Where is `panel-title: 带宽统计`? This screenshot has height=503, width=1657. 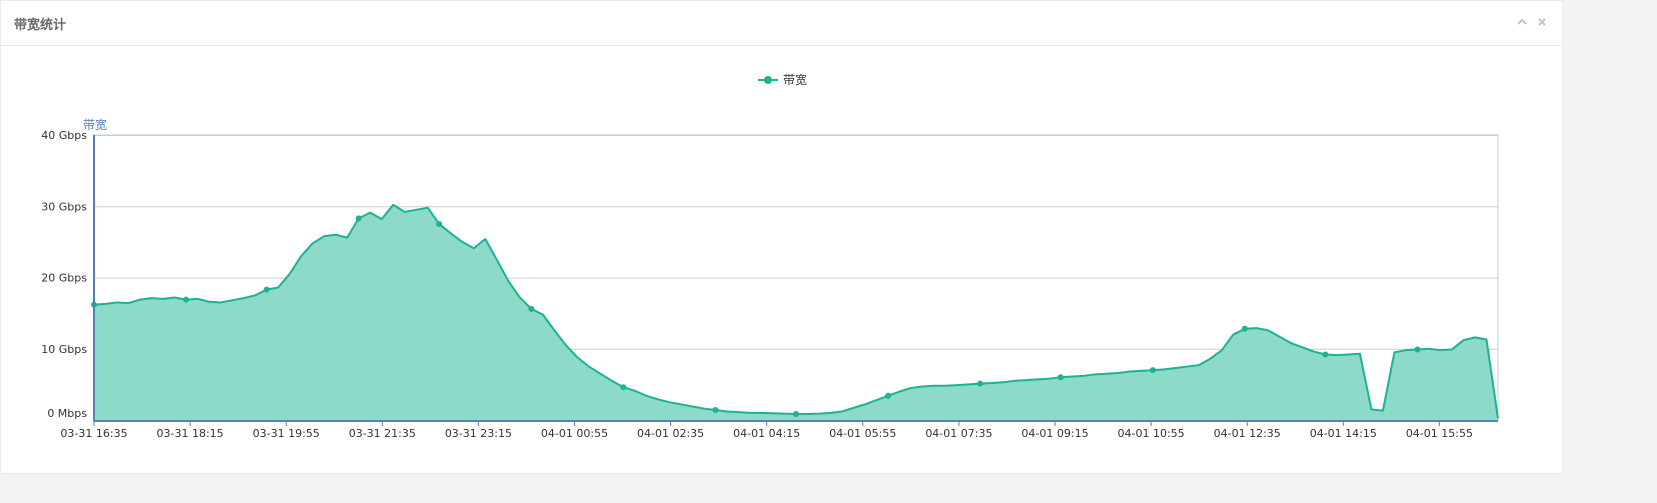
panel-title: 带宽统计 is located at coordinates (40, 25).